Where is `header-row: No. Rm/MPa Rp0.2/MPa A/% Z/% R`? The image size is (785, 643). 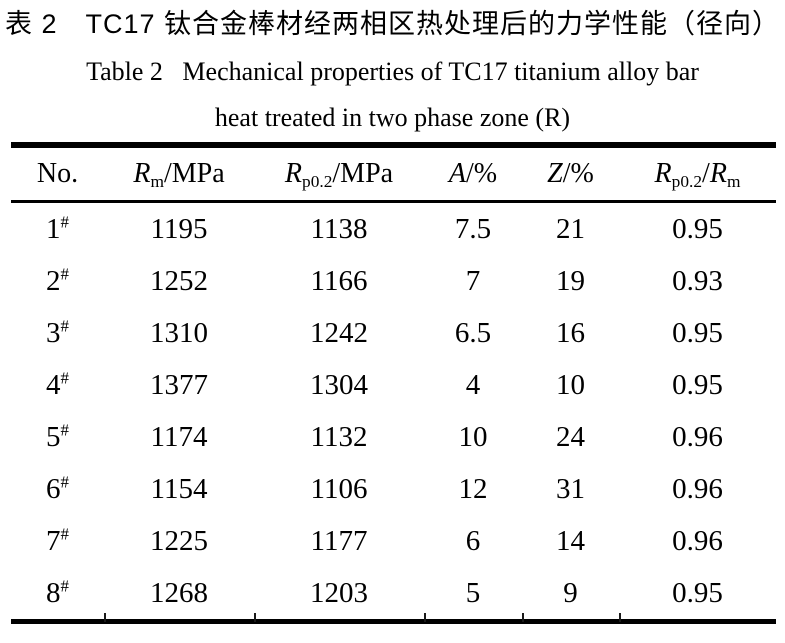
header-row: No. Rm/MPa Rp0.2/MPa A/% Z/% R is located at coordinates (393, 173).